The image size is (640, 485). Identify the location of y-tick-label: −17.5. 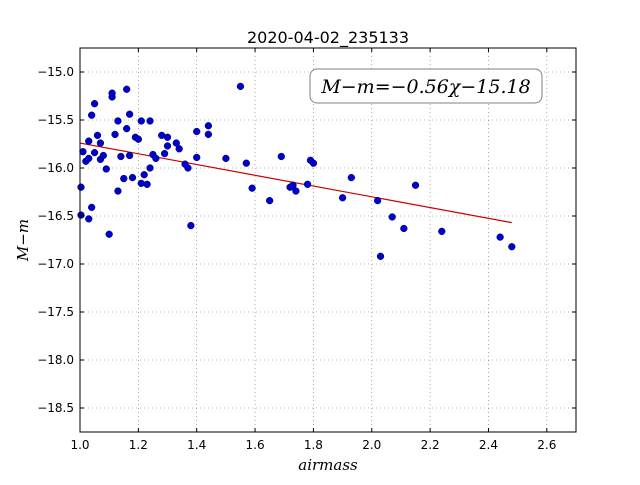
(55, 312).